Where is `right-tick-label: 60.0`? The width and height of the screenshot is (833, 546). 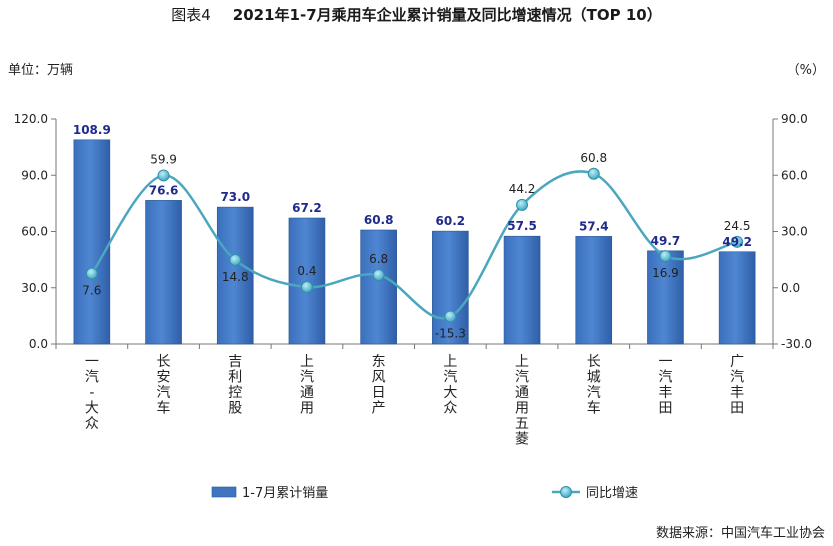 right-tick-label: 60.0 is located at coordinates (794, 175).